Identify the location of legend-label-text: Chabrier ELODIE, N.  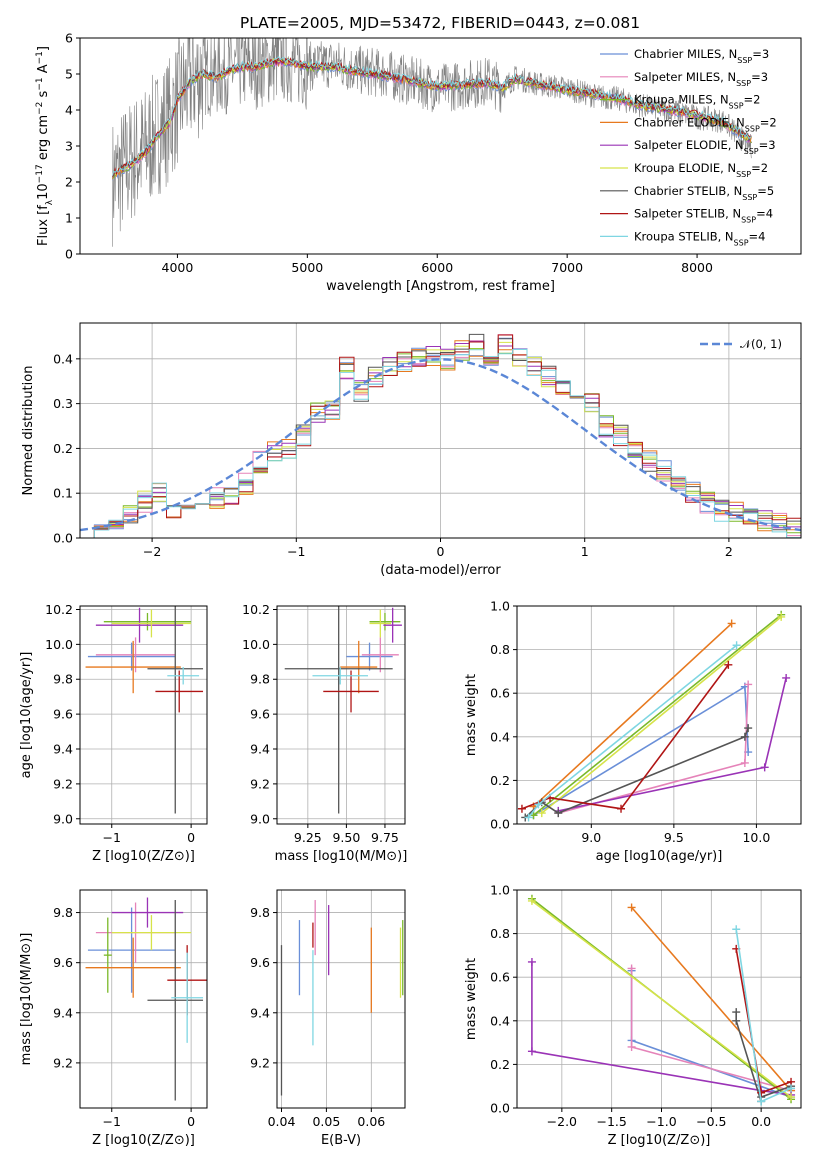
(689, 122).